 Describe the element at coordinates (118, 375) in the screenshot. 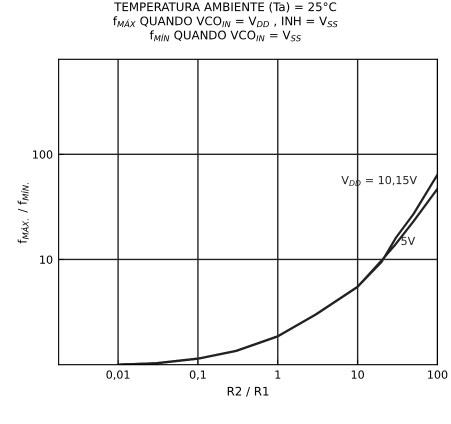

I see `x-tick-label: 0,01` at that location.